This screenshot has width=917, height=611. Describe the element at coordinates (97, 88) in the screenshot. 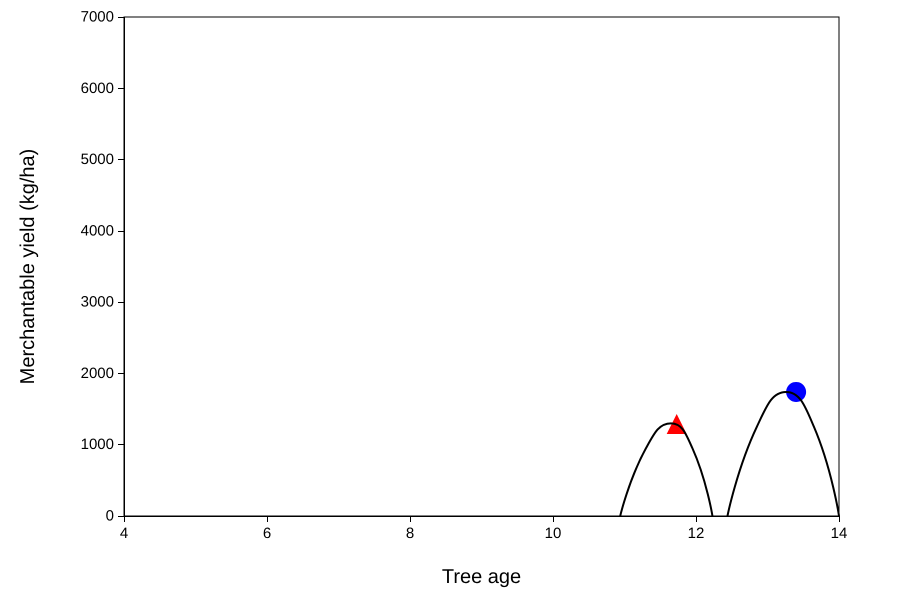

I see `y-tick-label: 6000` at that location.